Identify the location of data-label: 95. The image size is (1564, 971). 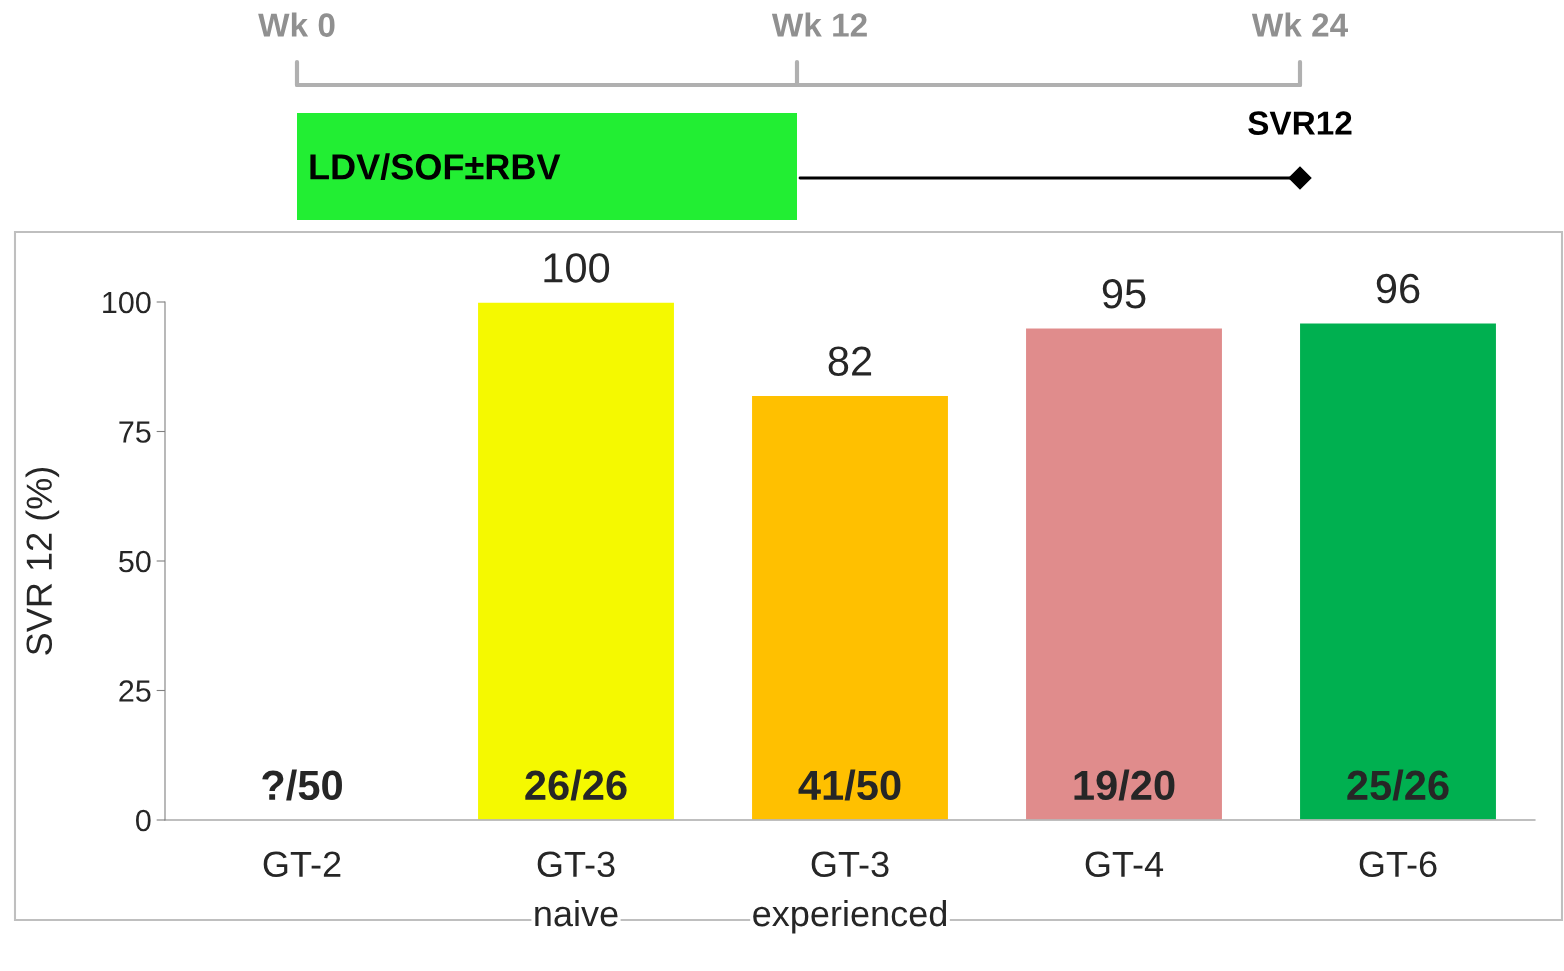
(1124, 294).